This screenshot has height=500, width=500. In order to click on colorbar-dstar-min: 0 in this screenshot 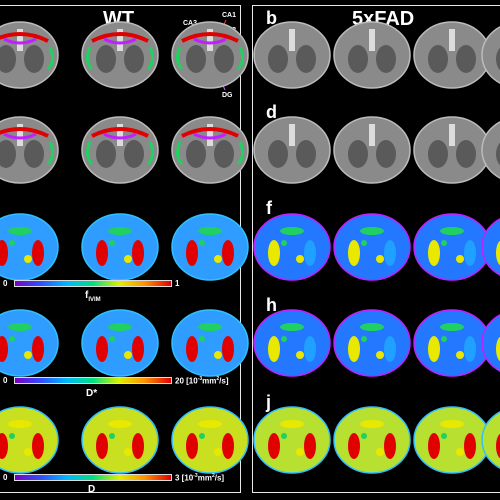, I will do `click(5, 380)`.